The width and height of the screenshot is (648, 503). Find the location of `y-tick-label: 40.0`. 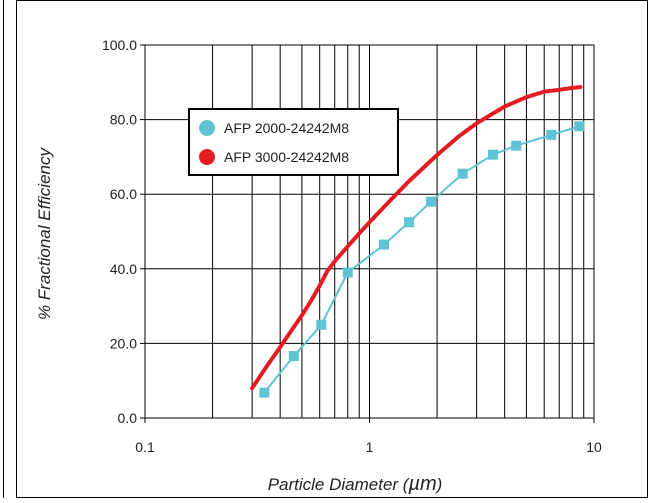

y-tick-label: 40.0 is located at coordinates (123, 269).